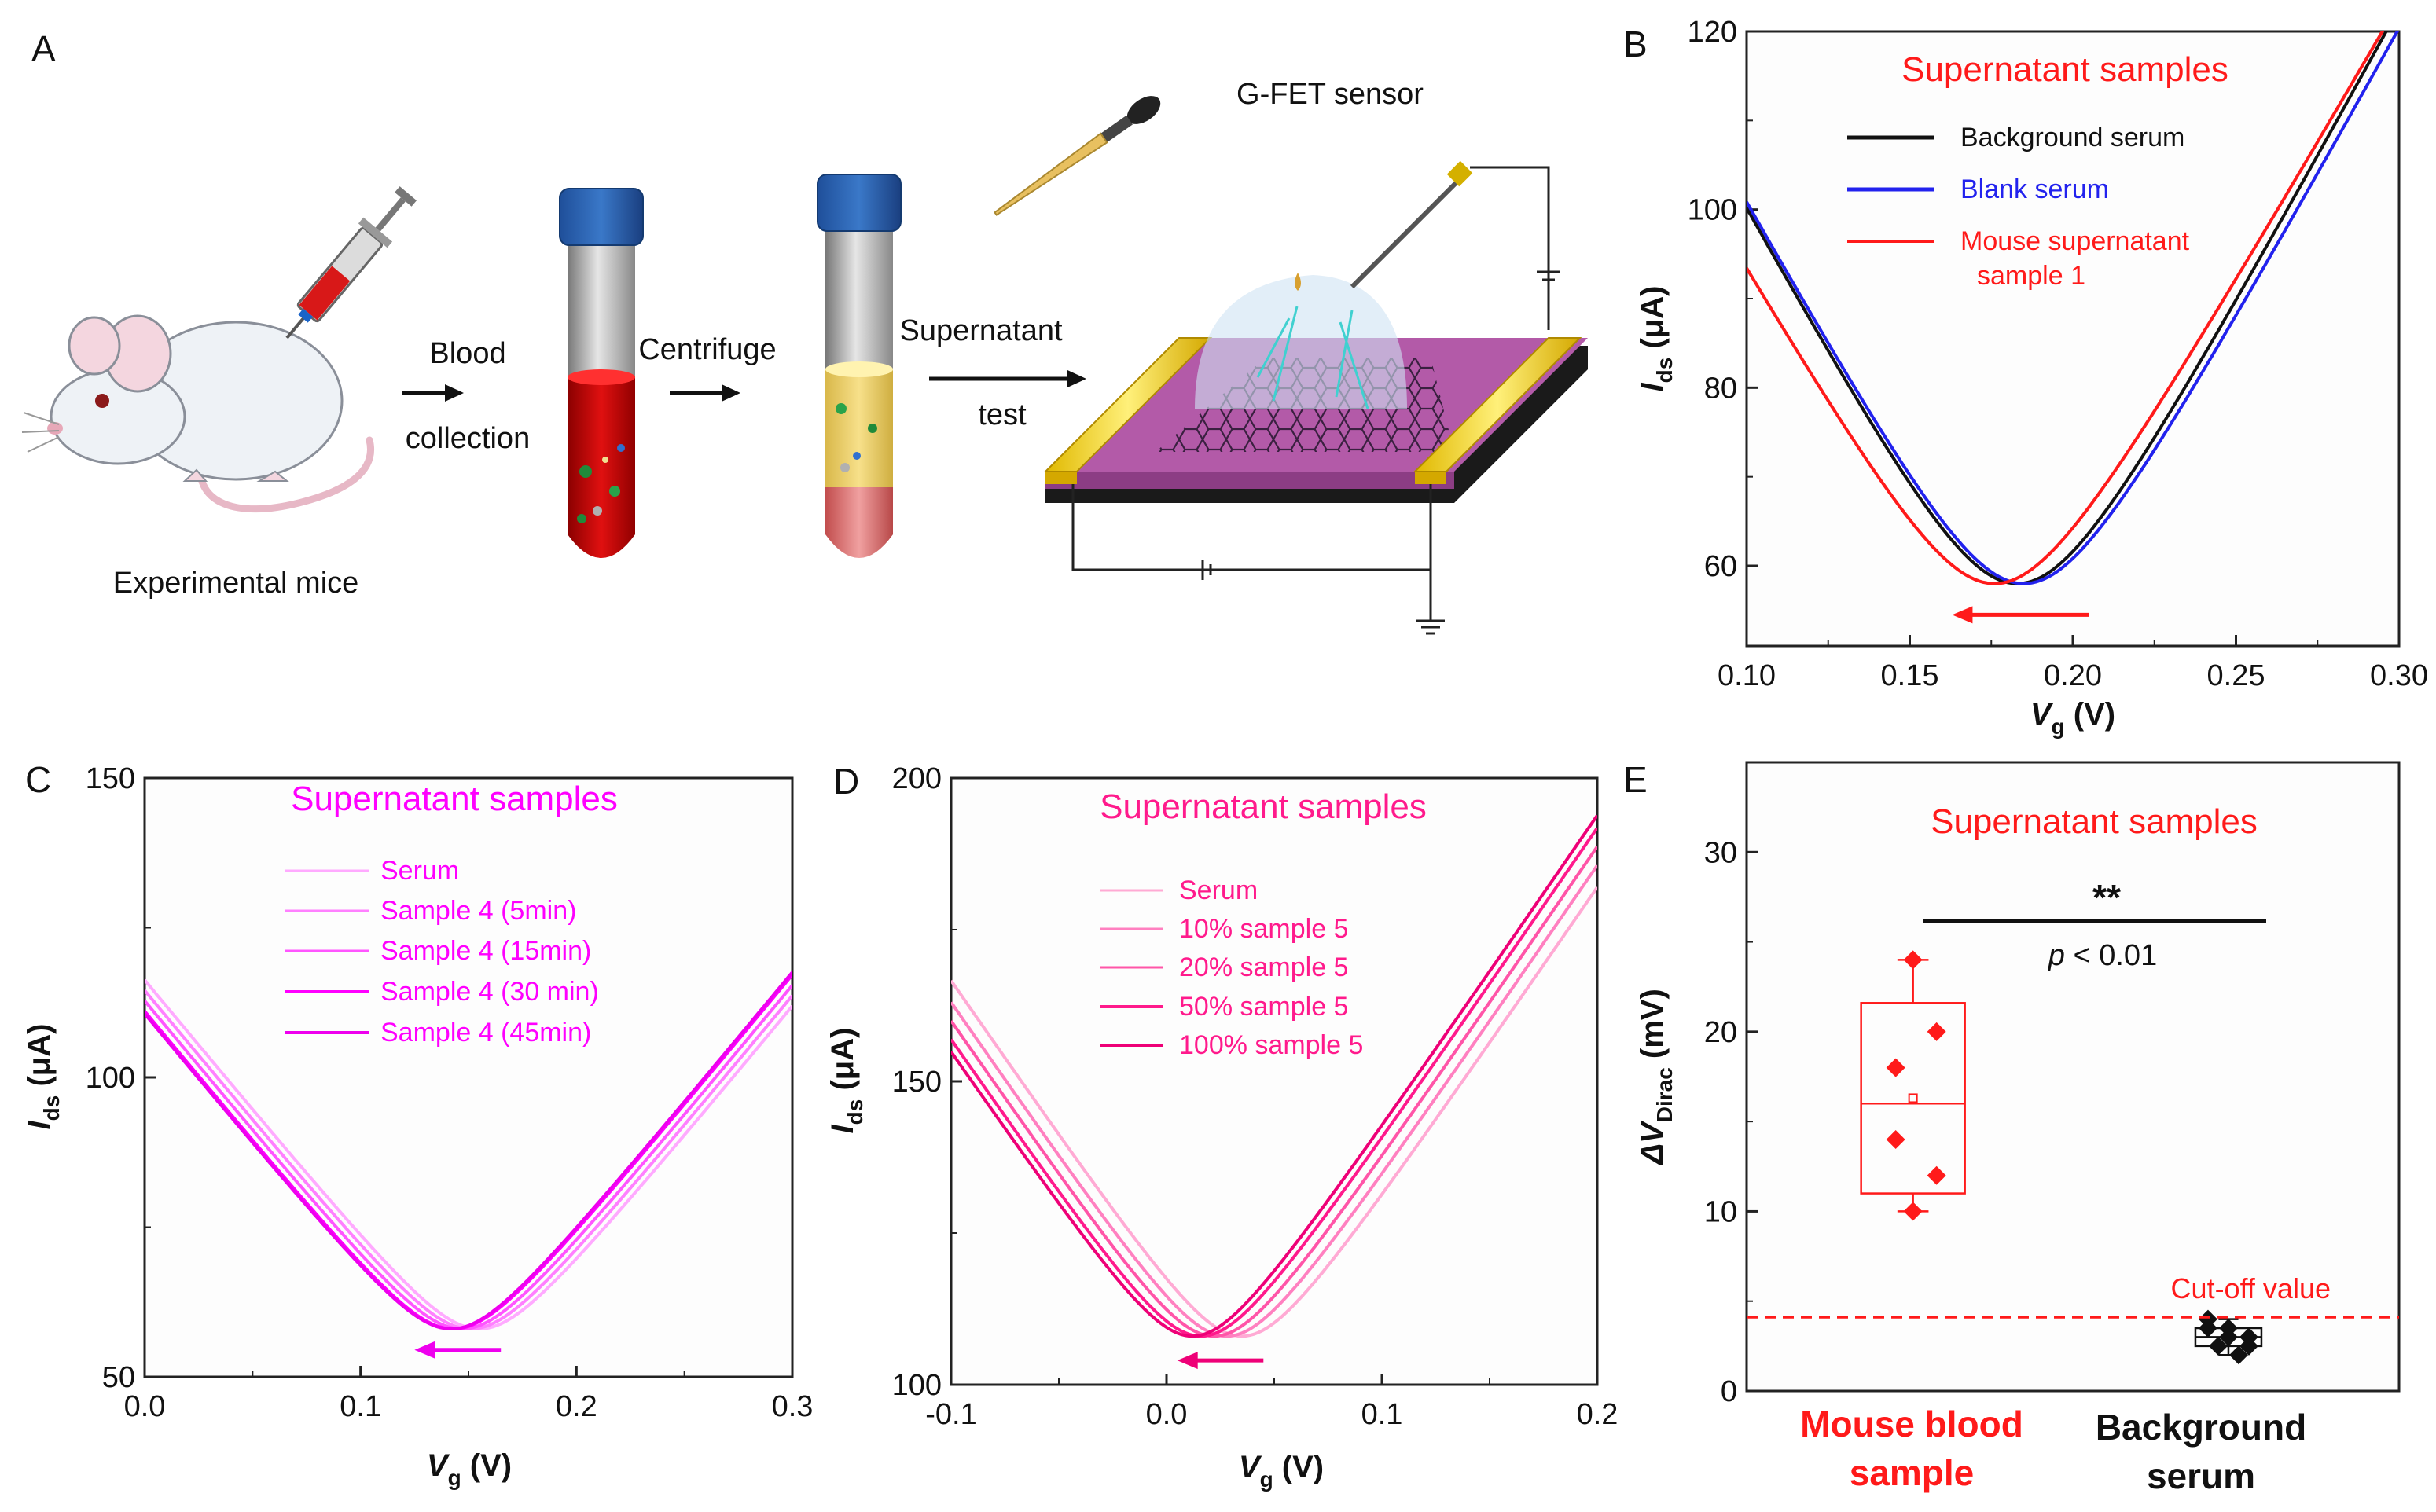 This screenshot has height=1512, width=2436. What do you see at coordinates (1263, 1007) in the screenshot?
I see `legend-label: 50% sample 5` at bounding box center [1263, 1007].